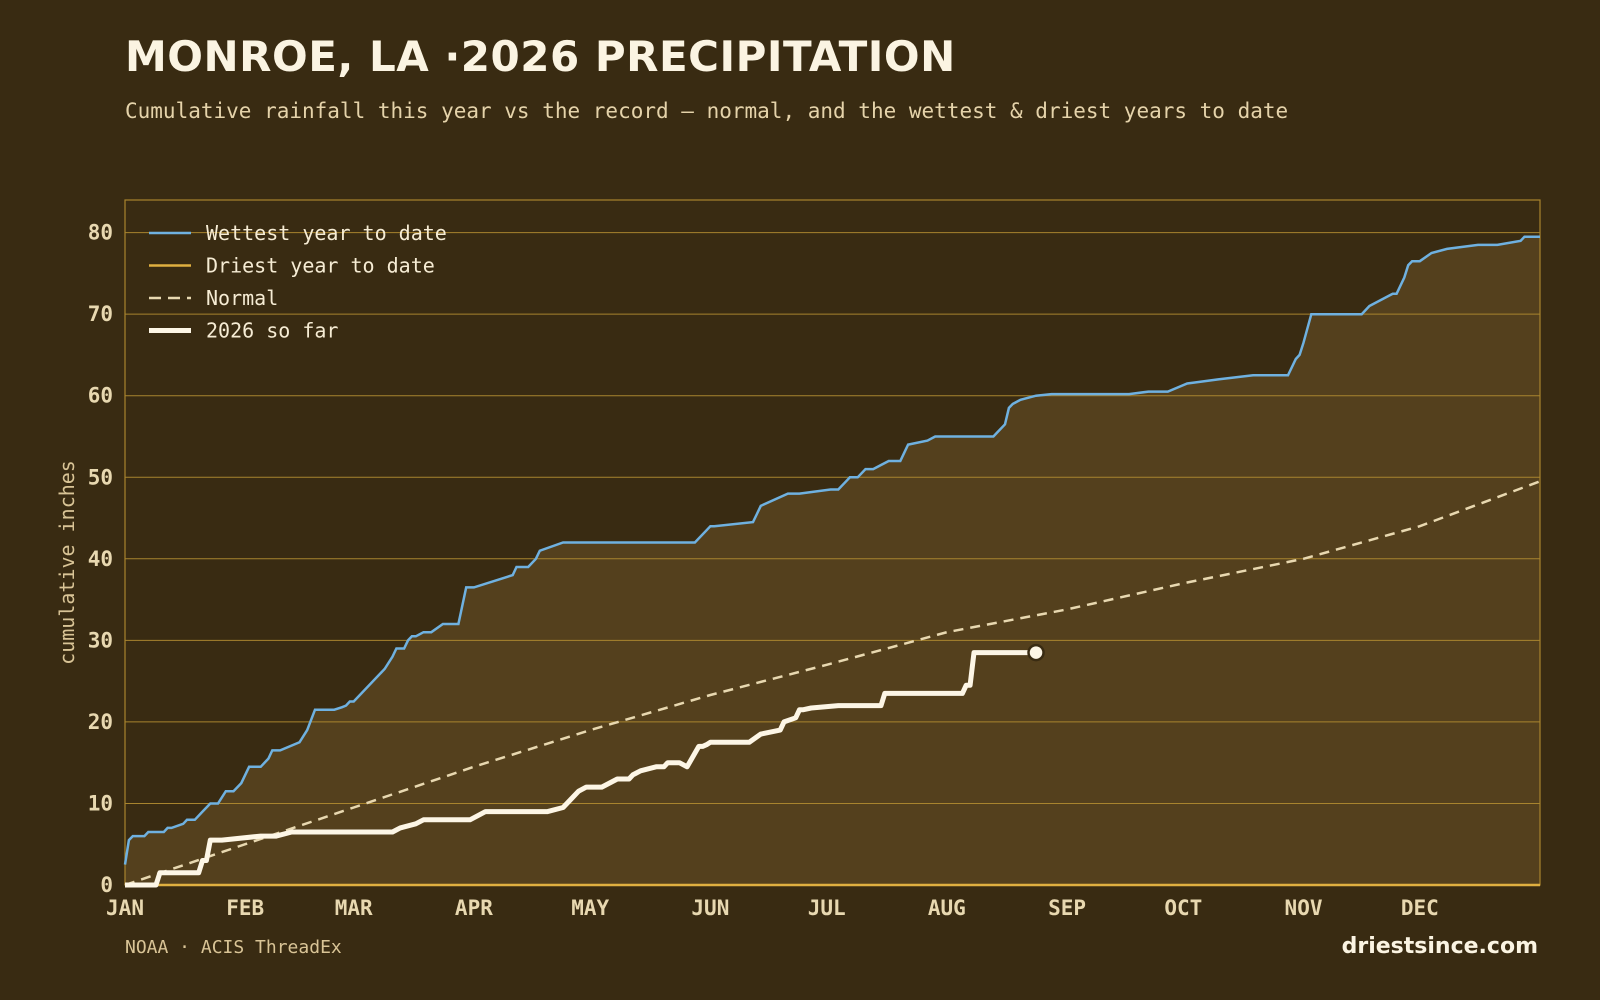 This screenshot has height=1000, width=1600. Describe the element at coordinates (320, 266) in the screenshot. I see `legend-label-driest: Driest year to date` at that location.